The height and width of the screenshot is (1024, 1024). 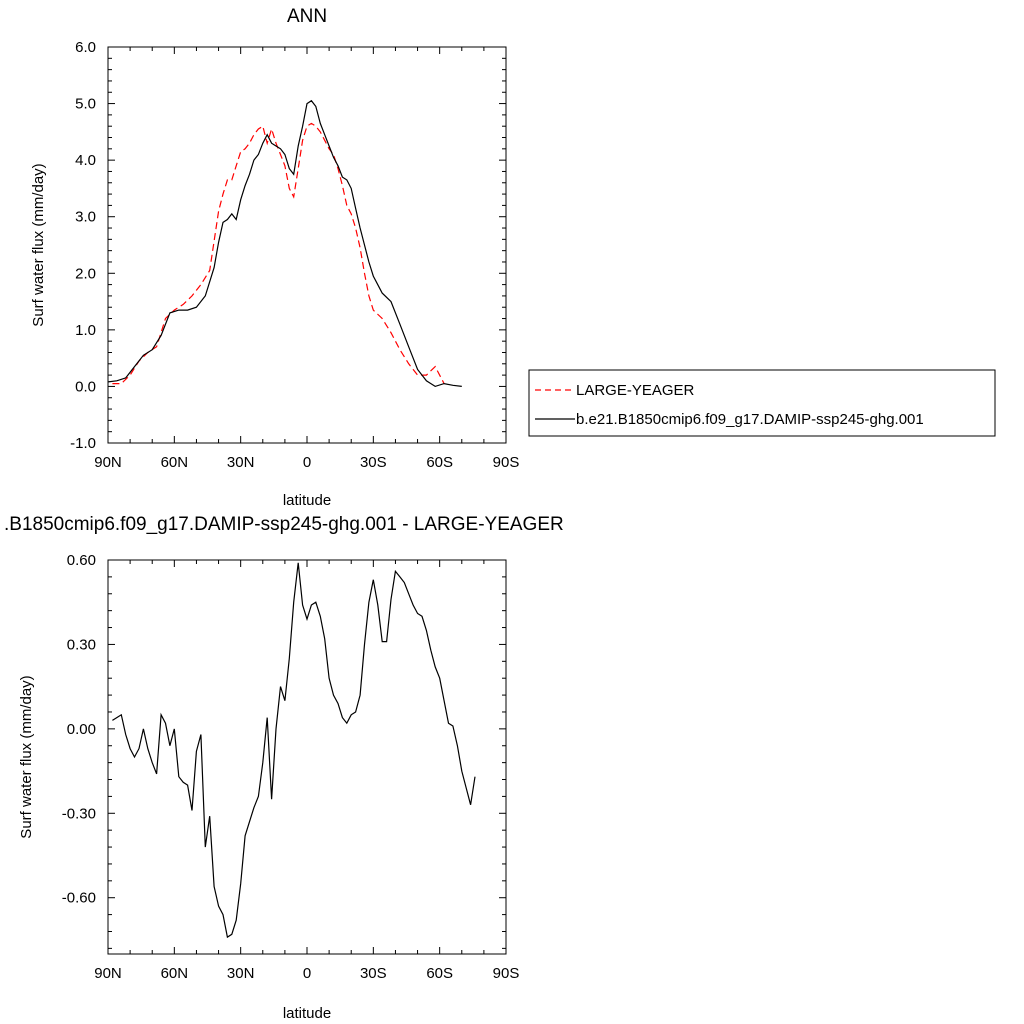 I want to click on top-y-axis-label: Surf water flux (mm/day), so click(x=38, y=244).